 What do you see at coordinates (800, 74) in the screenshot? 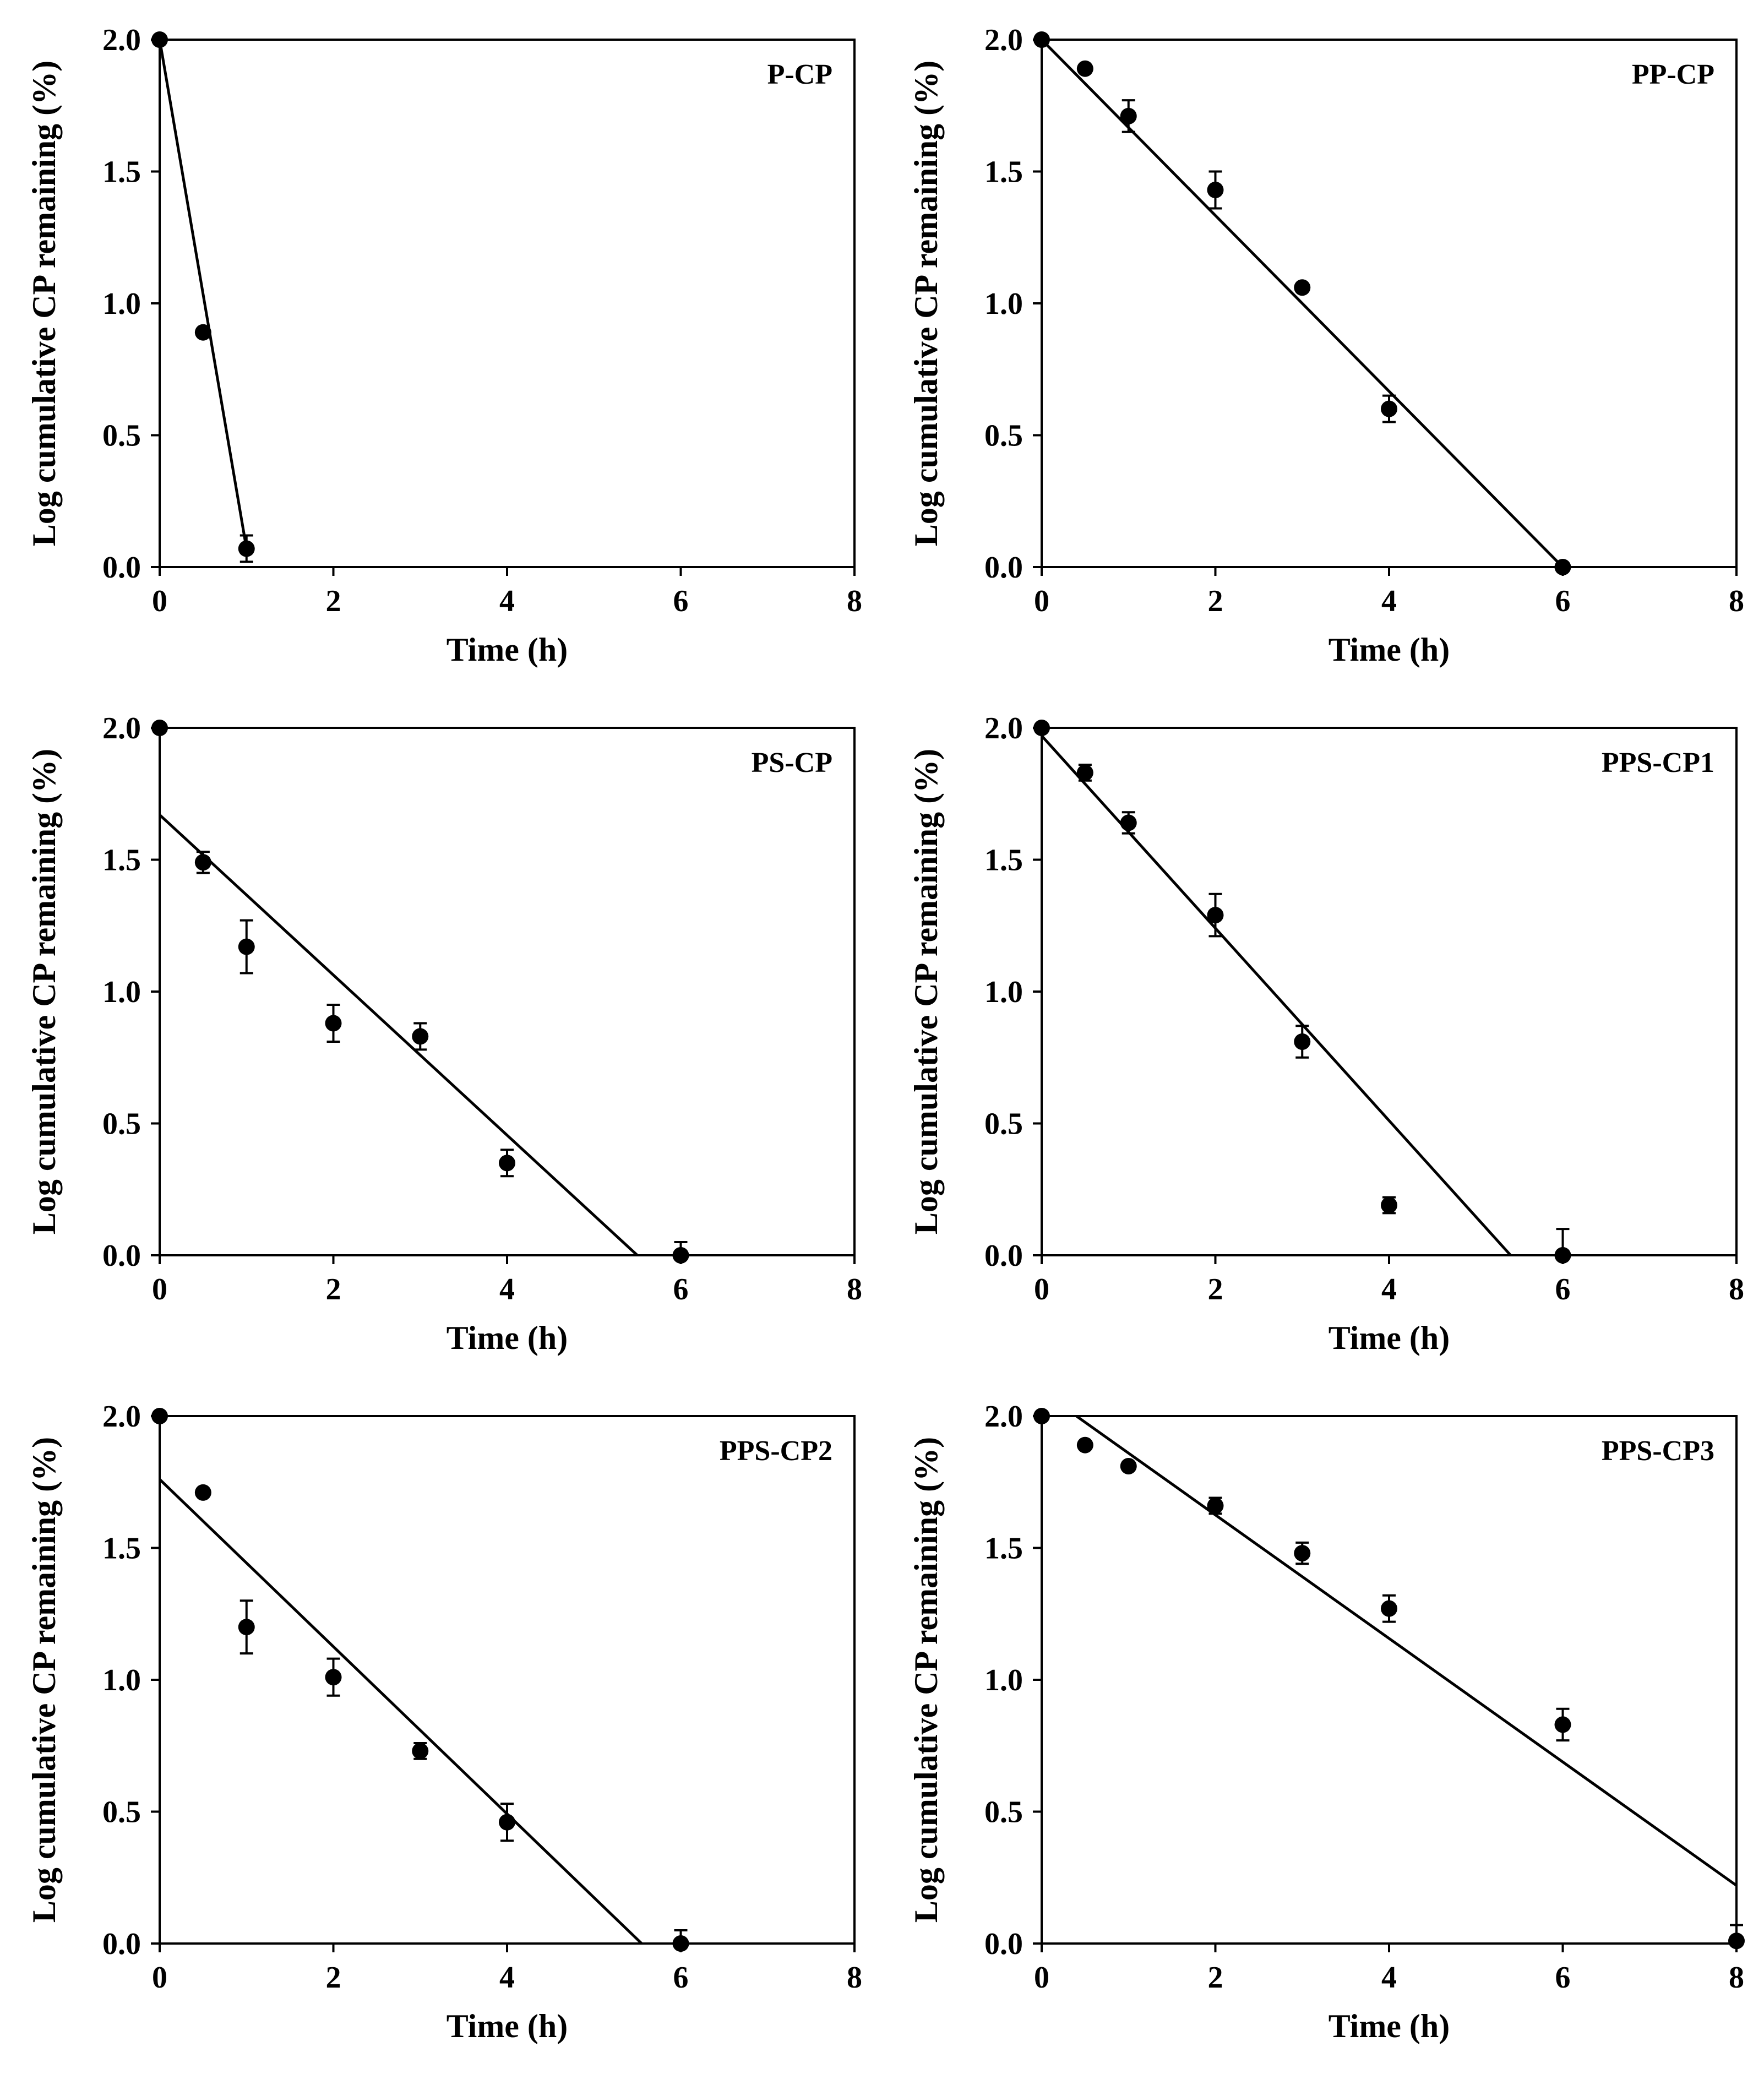
I see `panel-title: P-CP` at bounding box center [800, 74].